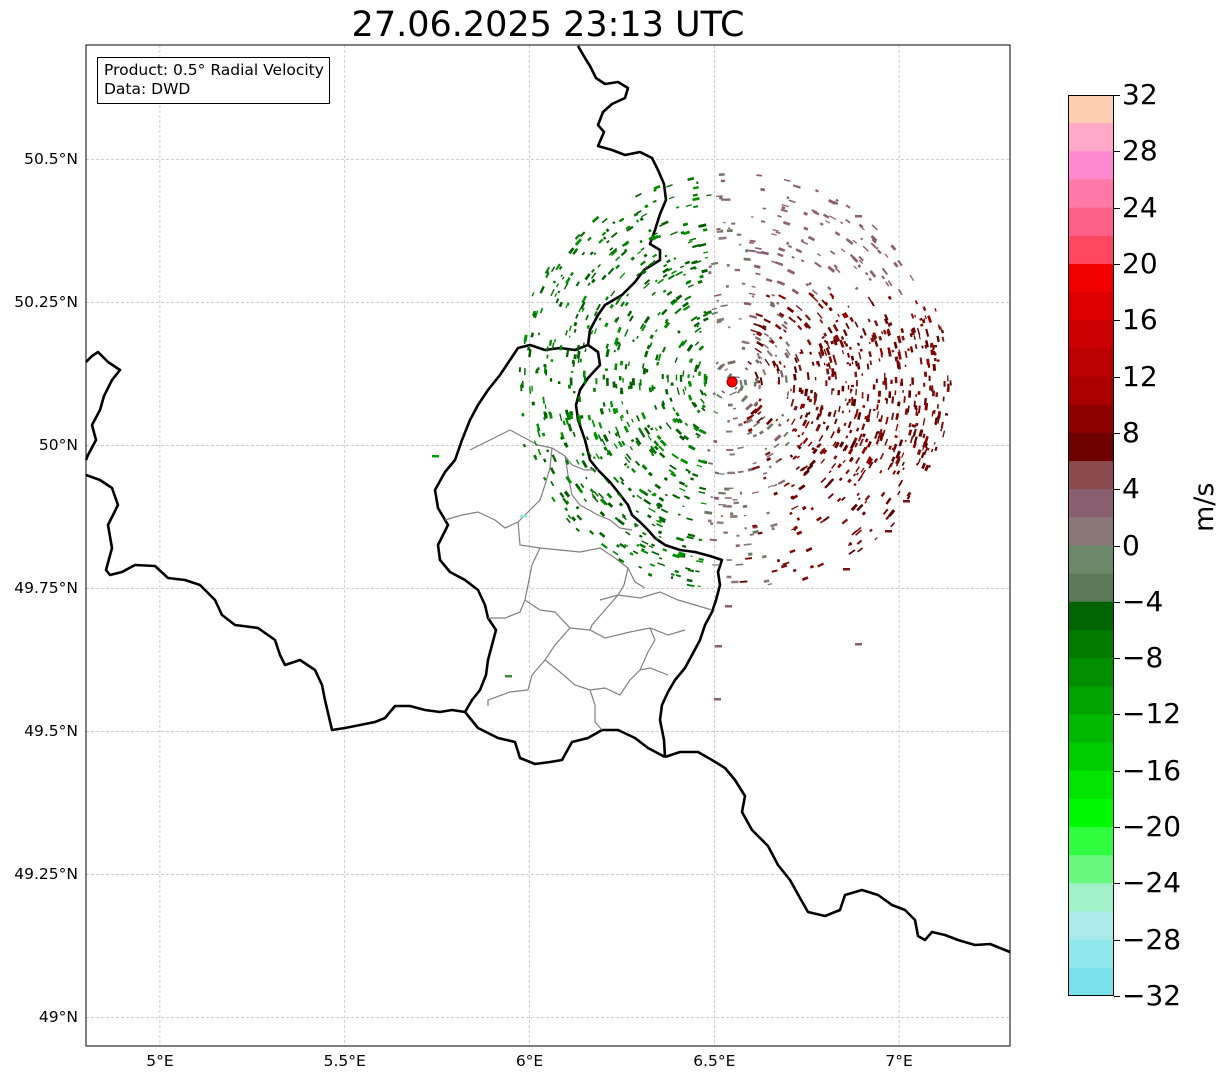  I want to click on map-title: 27.06.2025 23:13 UTC, so click(548, 25).